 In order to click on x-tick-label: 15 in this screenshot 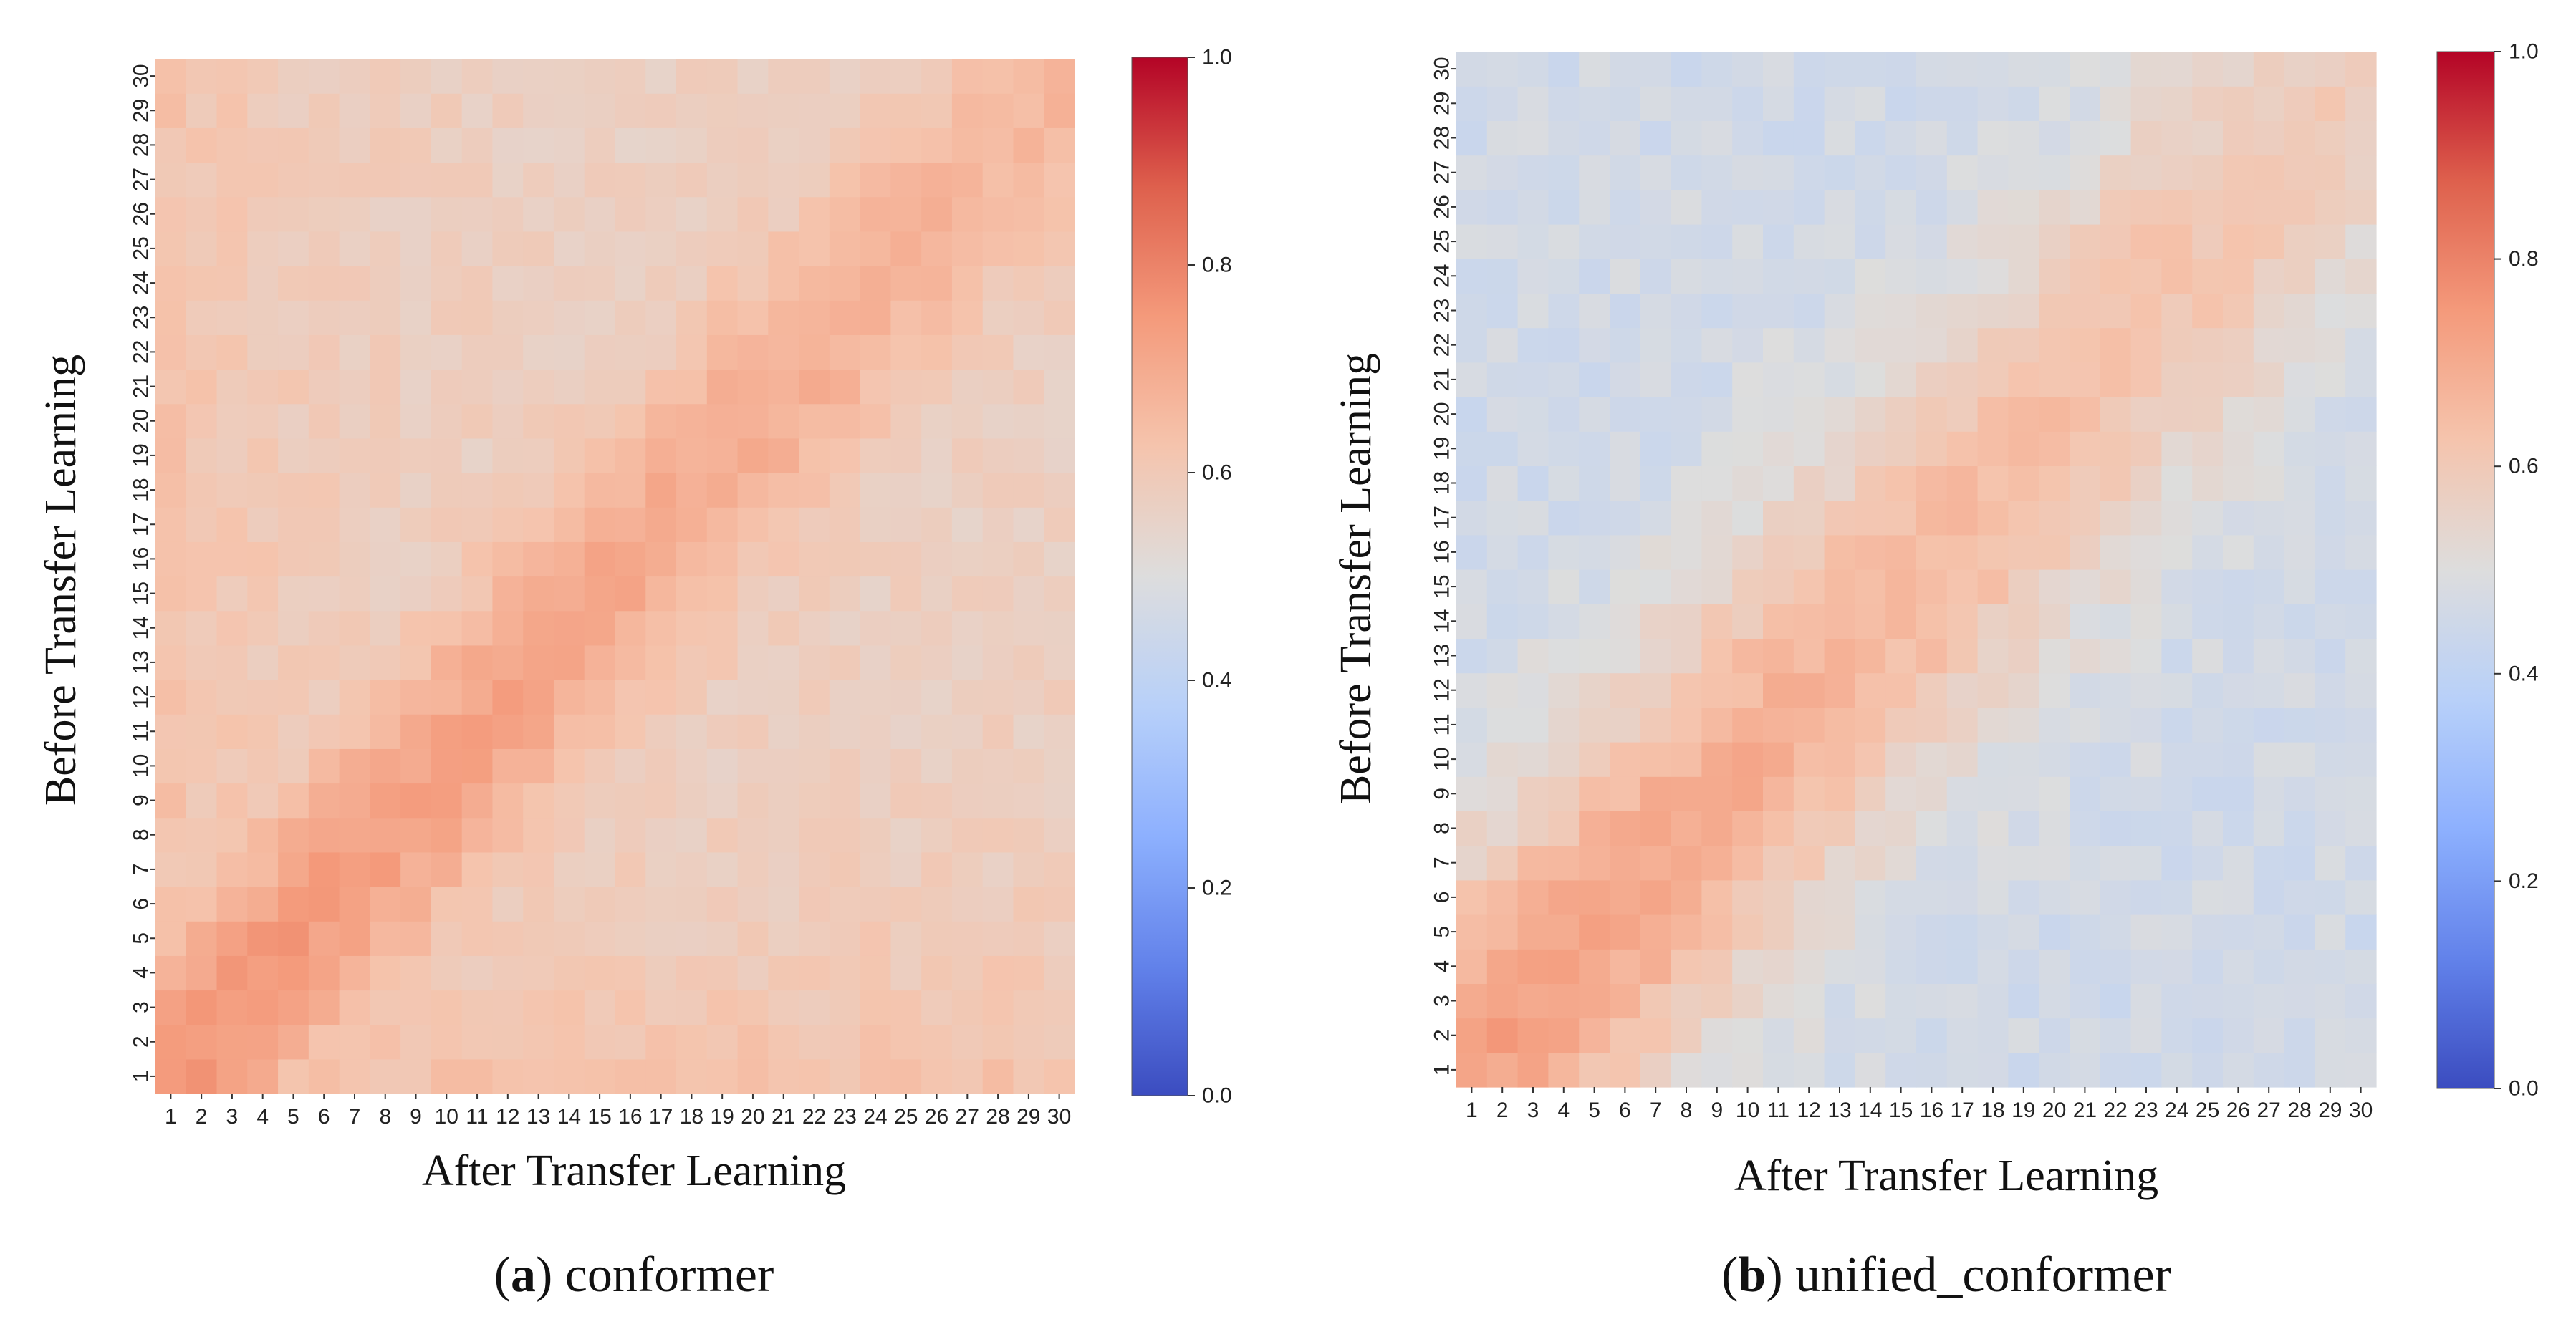, I will do `click(599, 1117)`.